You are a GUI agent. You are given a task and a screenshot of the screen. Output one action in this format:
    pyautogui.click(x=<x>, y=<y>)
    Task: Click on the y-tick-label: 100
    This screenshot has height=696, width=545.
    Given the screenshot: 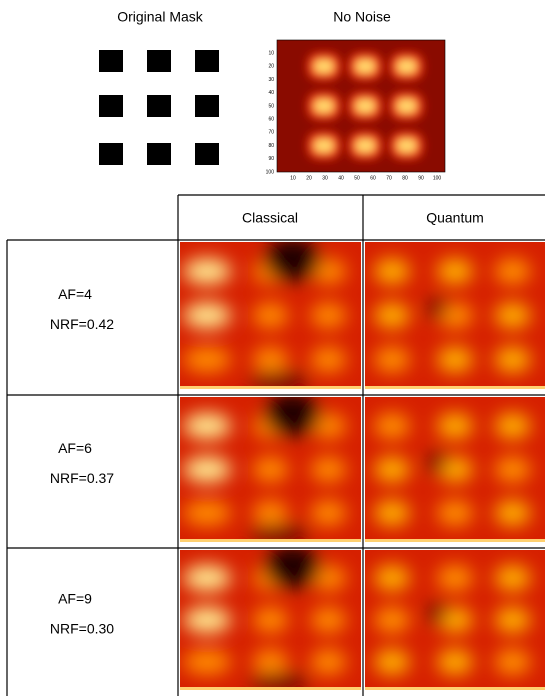 What is the action you would take?
    pyautogui.click(x=270, y=172)
    